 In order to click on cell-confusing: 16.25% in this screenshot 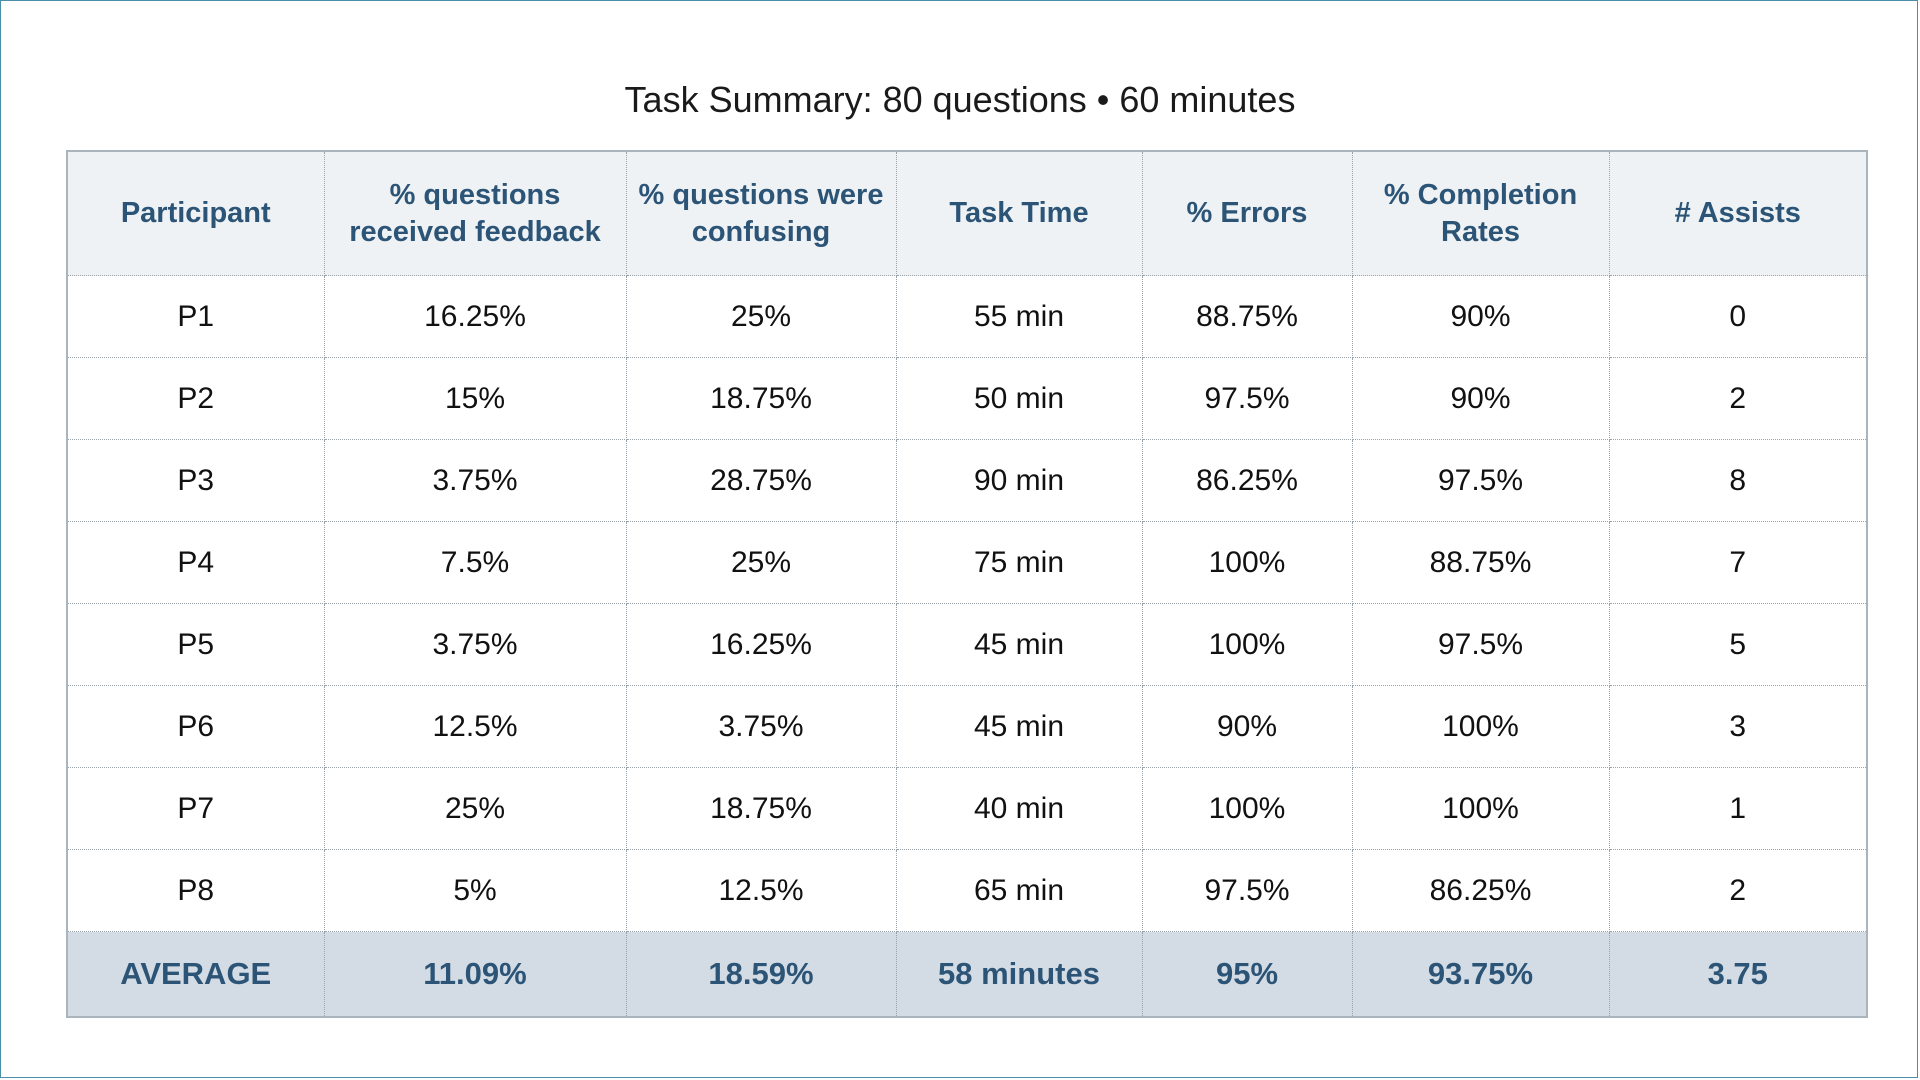, I will do `click(761, 644)`.